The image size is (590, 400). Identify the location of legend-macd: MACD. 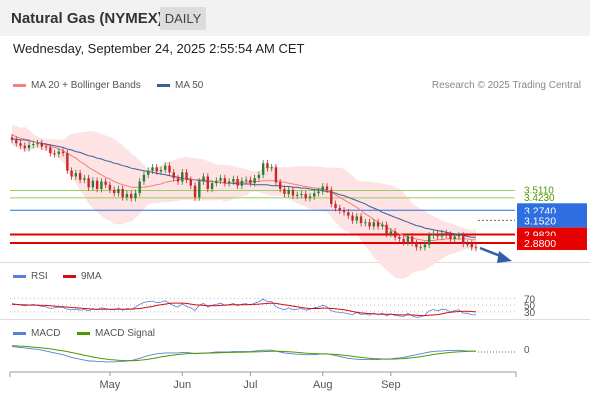
(36, 333).